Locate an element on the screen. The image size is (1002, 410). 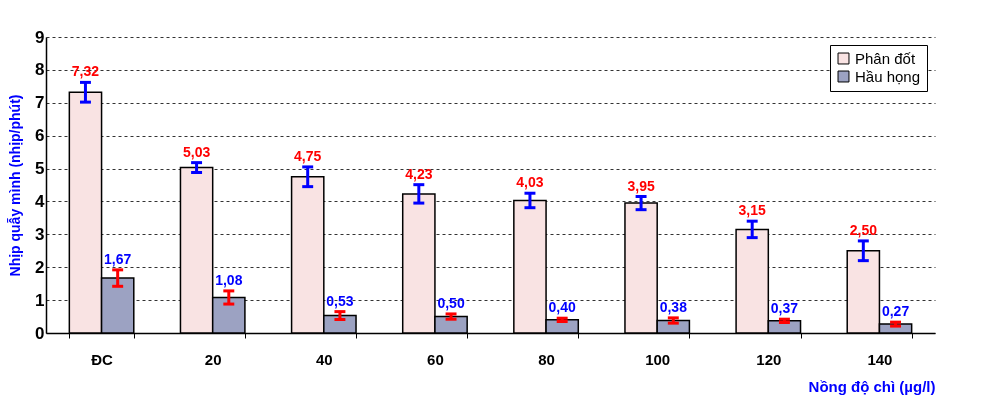
y-tick-label: 7 is located at coordinates (40, 103).